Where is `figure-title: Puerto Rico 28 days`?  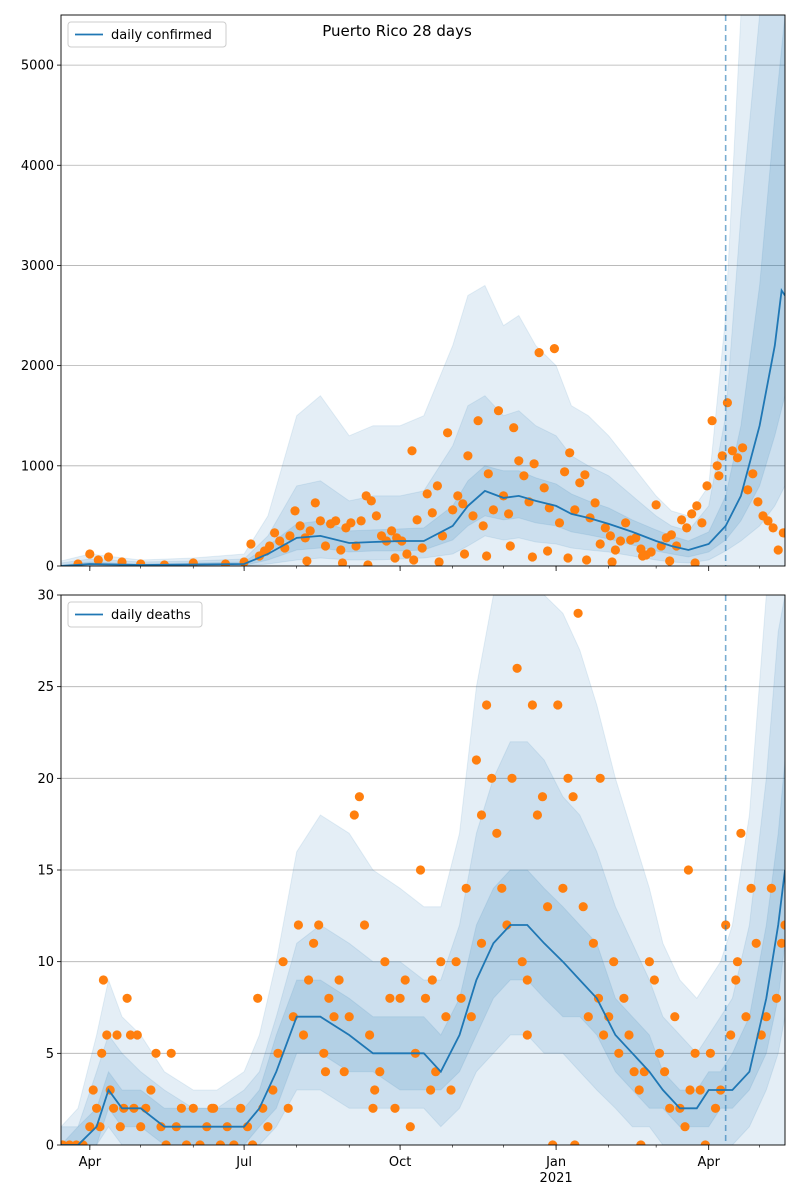 figure-title: Puerto Rico 28 days is located at coordinates (397, 31).